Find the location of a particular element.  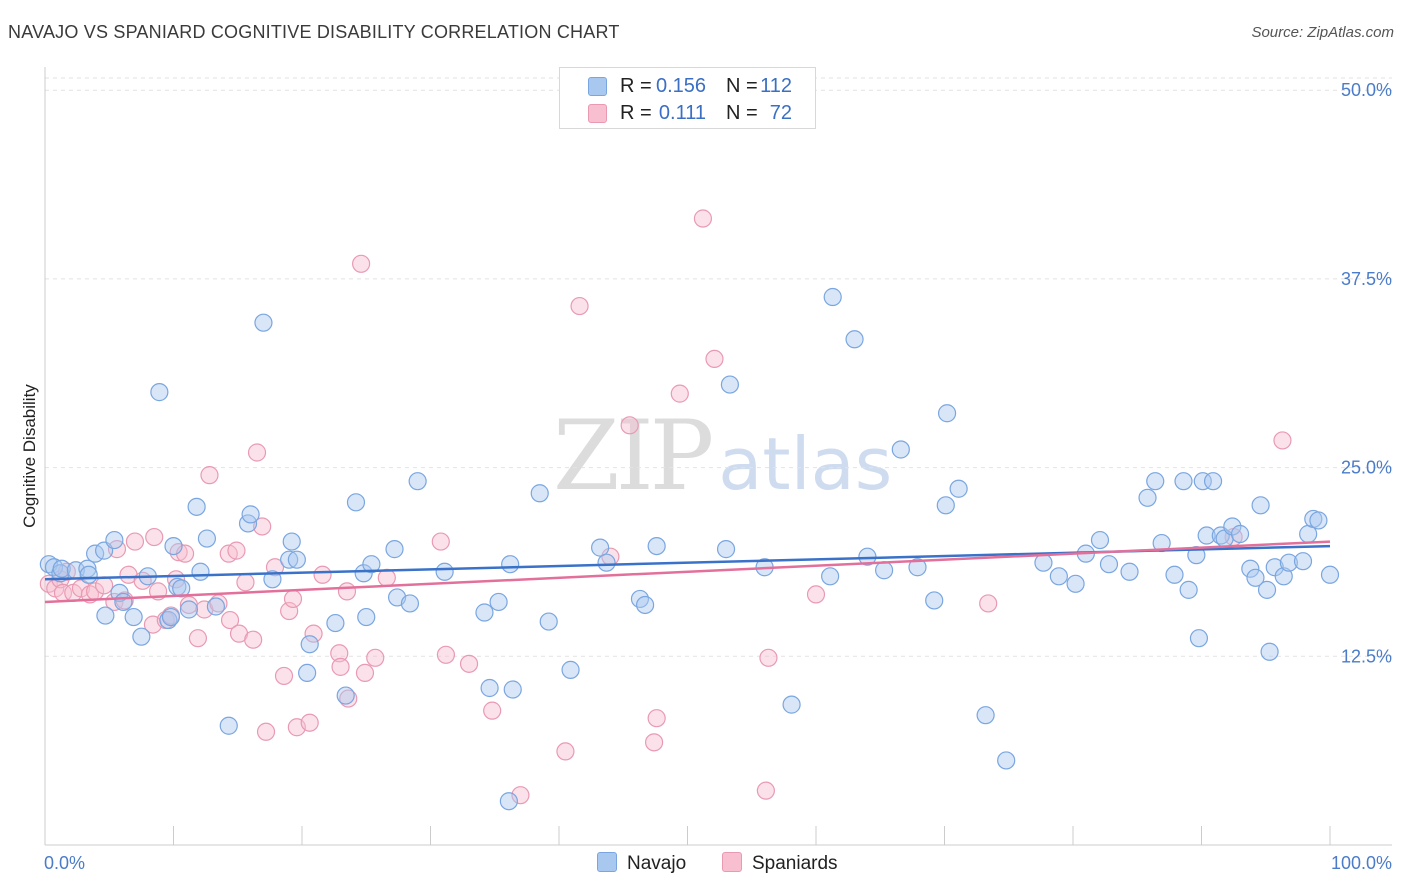

x-tick-label: 100.0% is located at coordinates (1361, 863).